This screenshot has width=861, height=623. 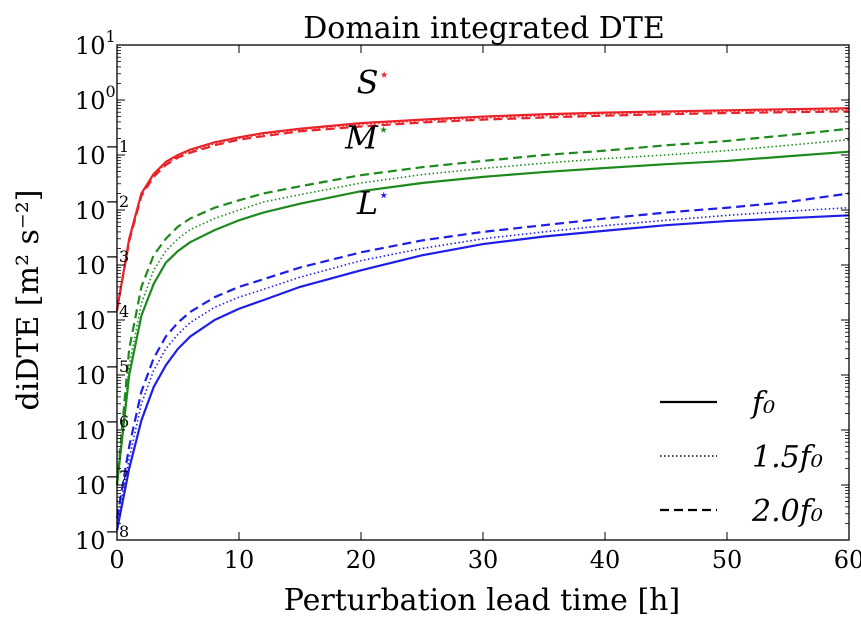 I want to click on x-tick-label: 20, so click(x=361, y=560).